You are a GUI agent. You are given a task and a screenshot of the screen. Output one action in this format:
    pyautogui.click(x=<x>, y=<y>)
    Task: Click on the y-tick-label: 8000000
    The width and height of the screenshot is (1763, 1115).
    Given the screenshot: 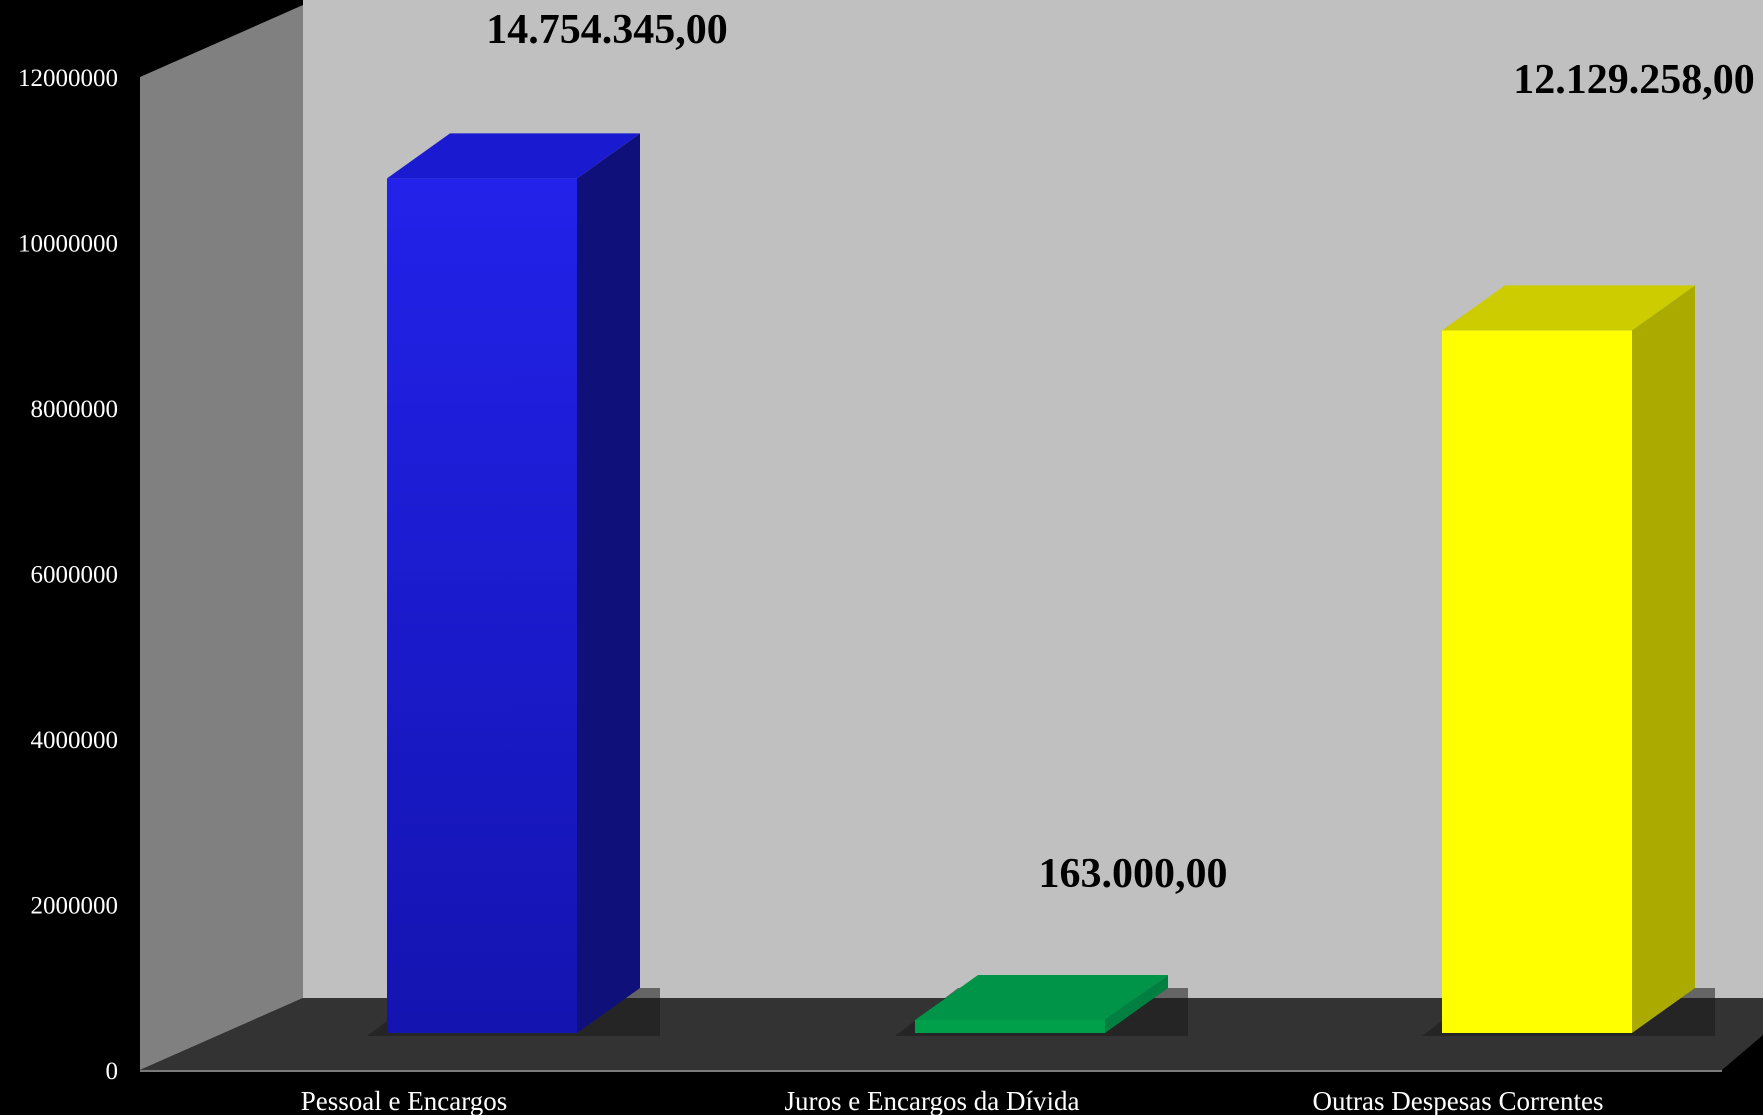 What is the action you would take?
    pyautogui.click(x=75, y=409)
    